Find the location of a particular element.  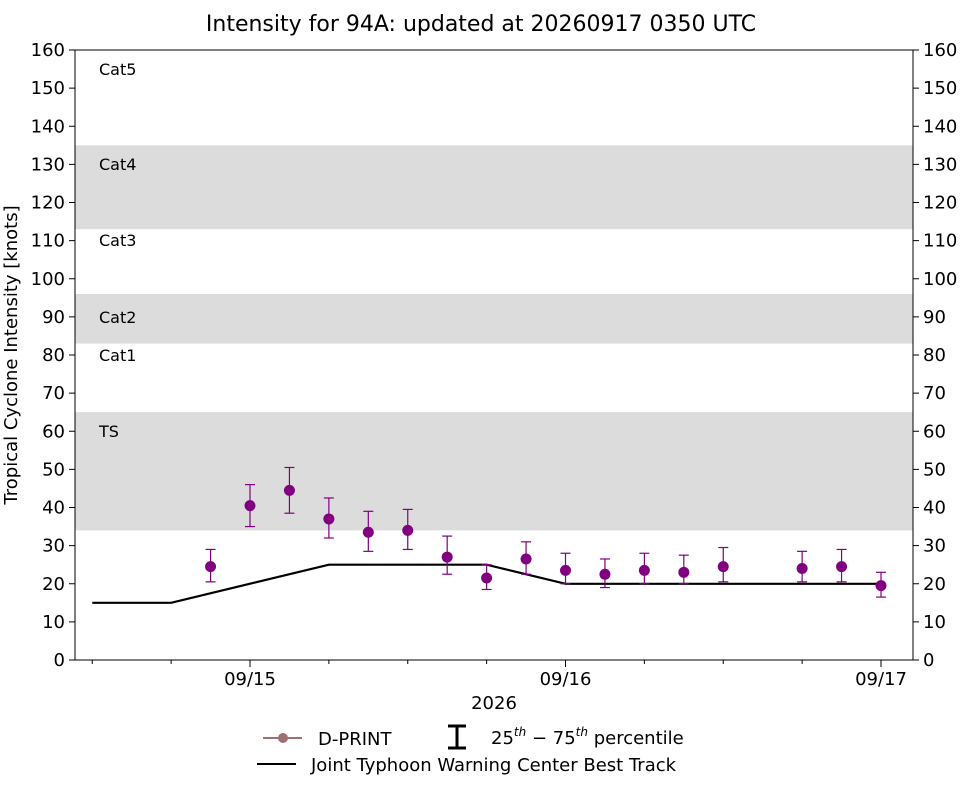

category-labels: Cat5 Cat4 Cat3 Cat2 Cat1 TS is located at coordinates (117, 250).